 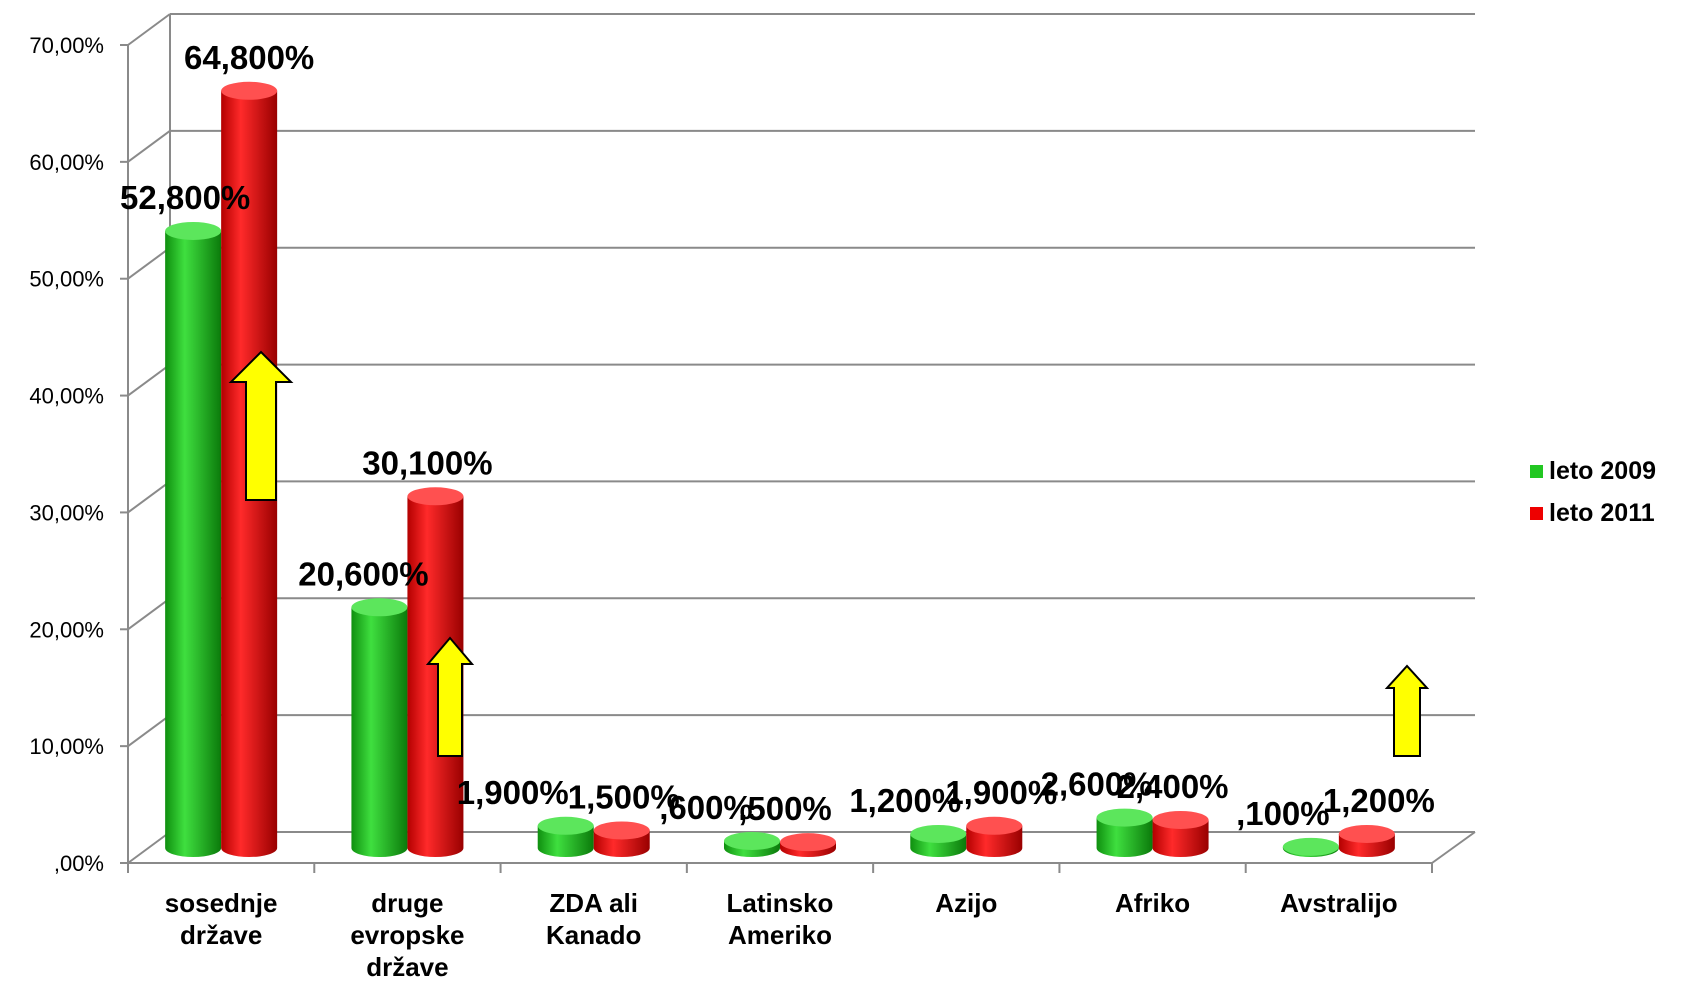 What do you see at coordinates (66, 746) in the screenshot?
I see `y-tick-label: 10,00%` at bounding box center [66, 746].